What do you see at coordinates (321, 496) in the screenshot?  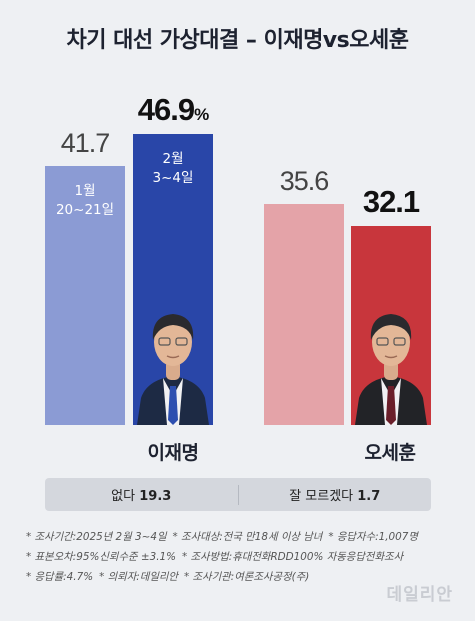 I see `unknown-label: 잘 모르겠다` at bounding box center [321, 496].